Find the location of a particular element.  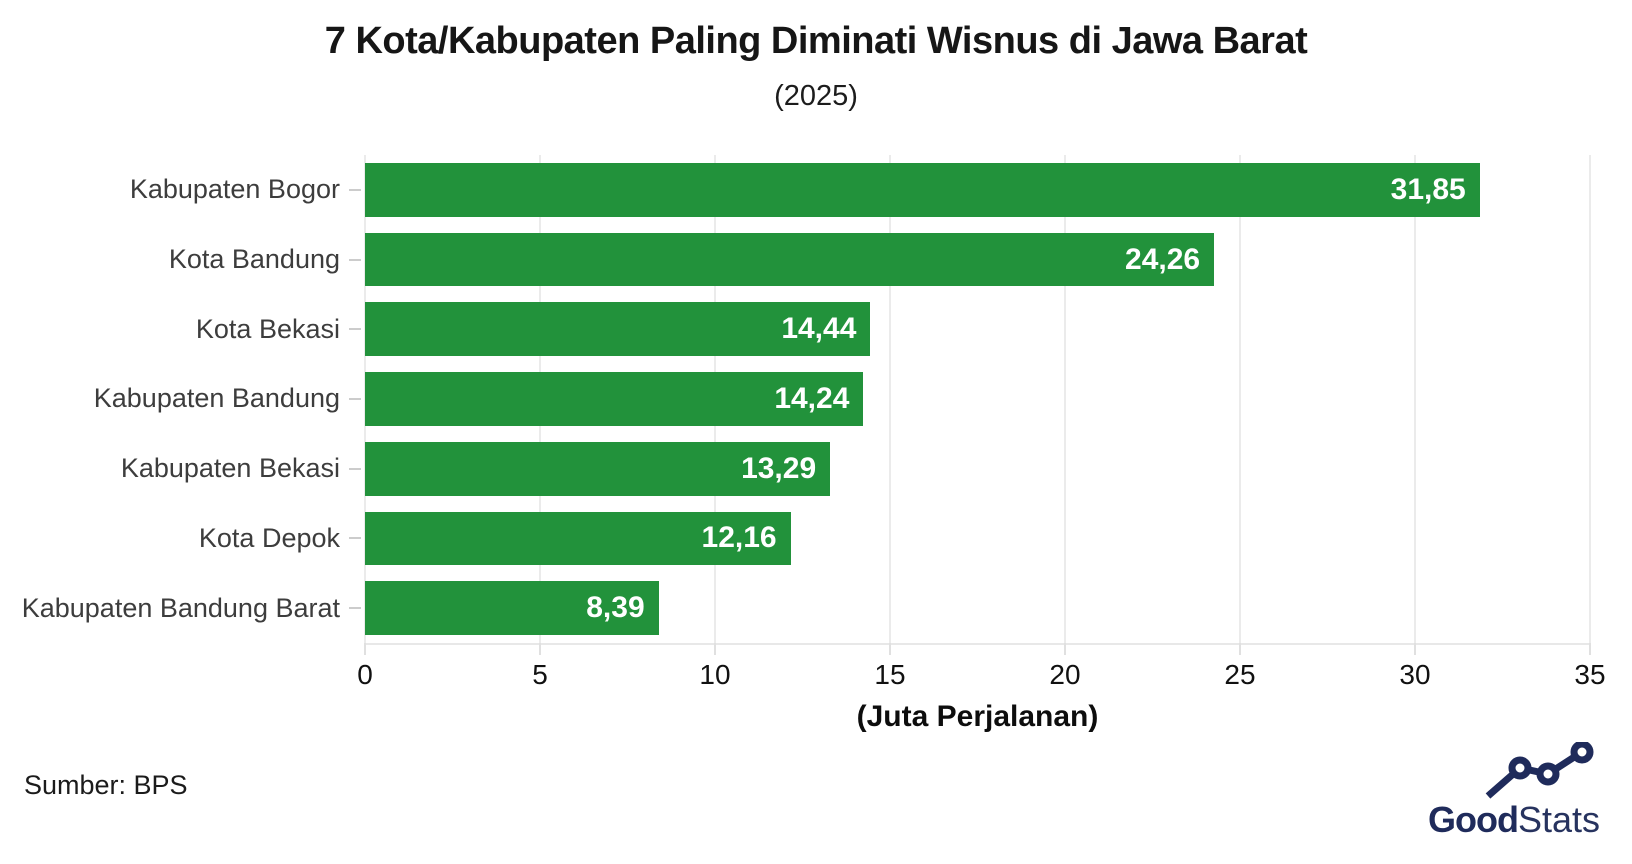

bar-value-label: 14,24 is located at coordinates (812, 398).